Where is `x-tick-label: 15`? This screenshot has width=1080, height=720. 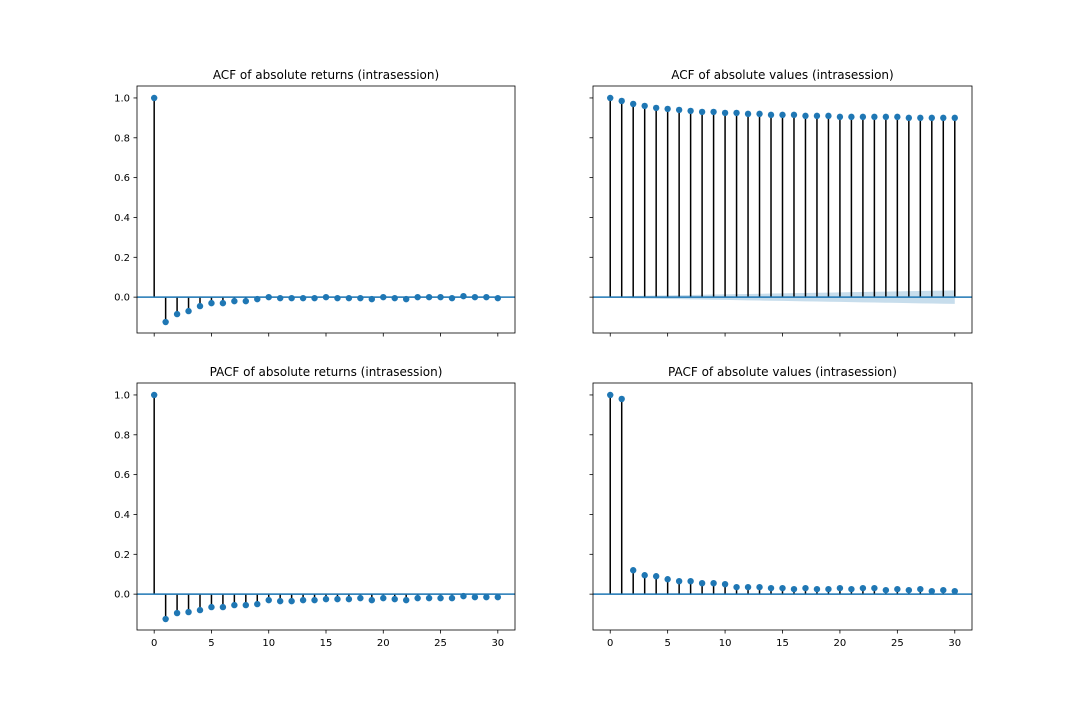
x-tick-label: 15 is located at coordinates (326, 643).